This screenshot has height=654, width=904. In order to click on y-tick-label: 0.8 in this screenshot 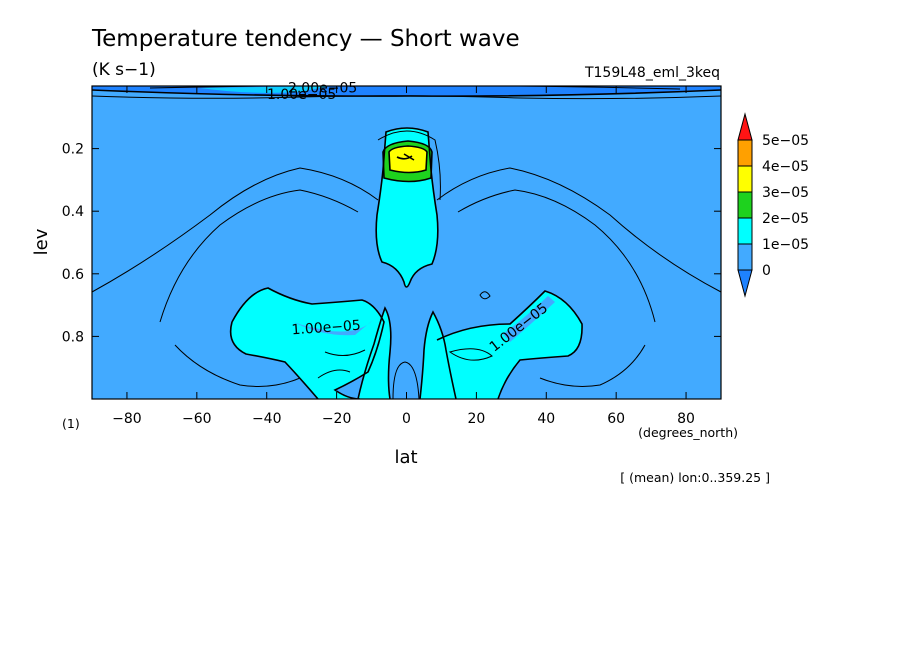, I will do `click(73, 337)`.